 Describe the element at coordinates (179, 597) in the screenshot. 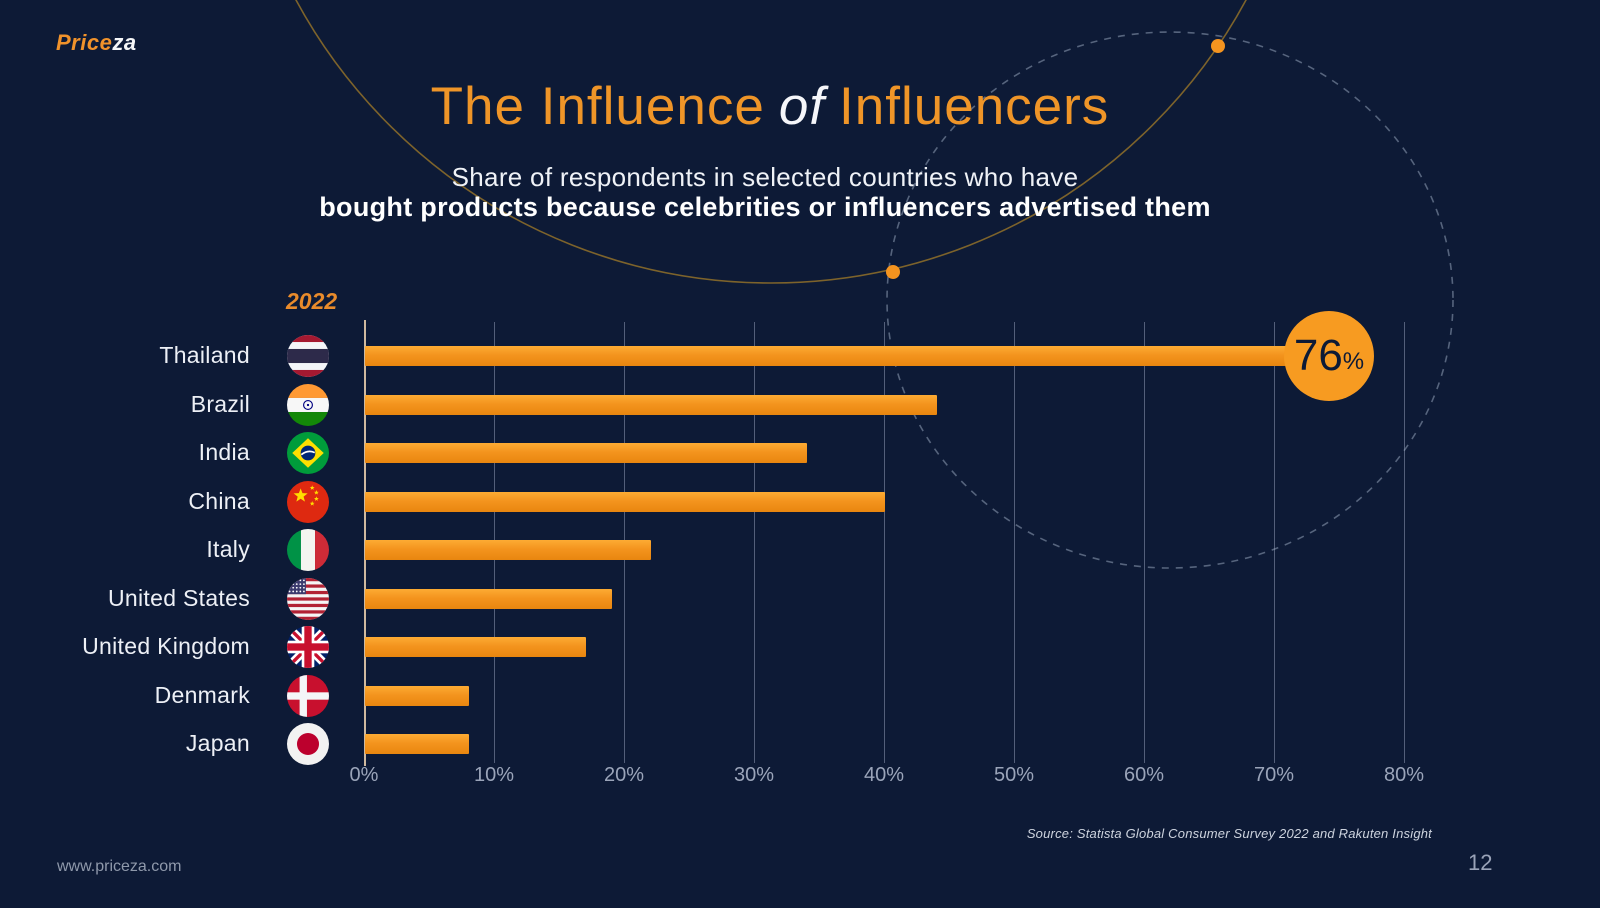

I see `country-label-united-states: United States` at that location.